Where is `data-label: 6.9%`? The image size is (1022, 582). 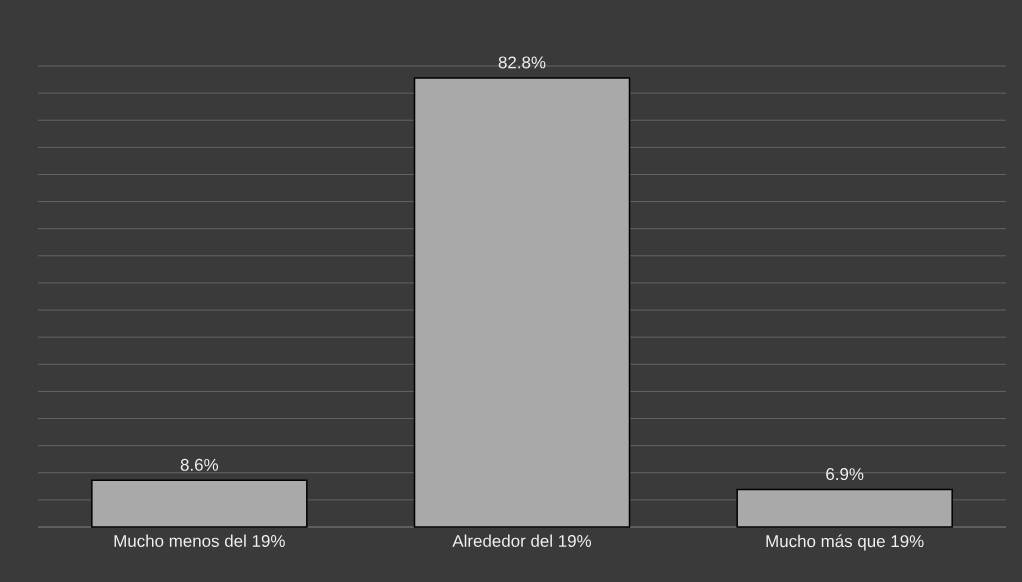
data-label: 6.9% is located at coordinates (845, 474).